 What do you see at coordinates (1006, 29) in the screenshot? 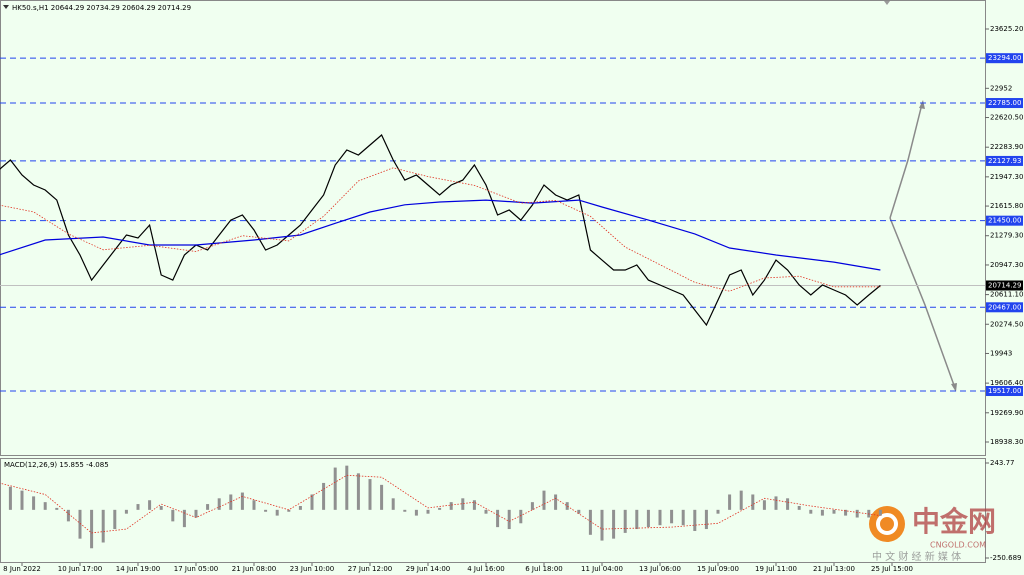
I see `y-tick-label: 23625.20` at bounding box center [1006, 29].